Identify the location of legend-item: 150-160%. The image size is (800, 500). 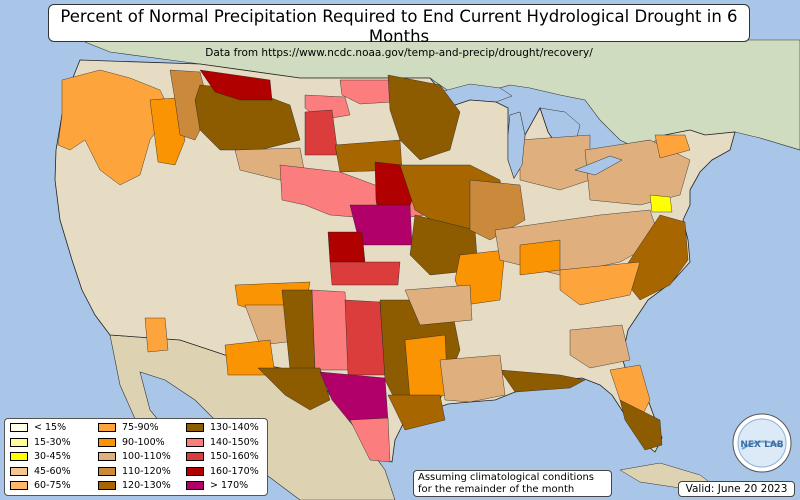
(222, 457).